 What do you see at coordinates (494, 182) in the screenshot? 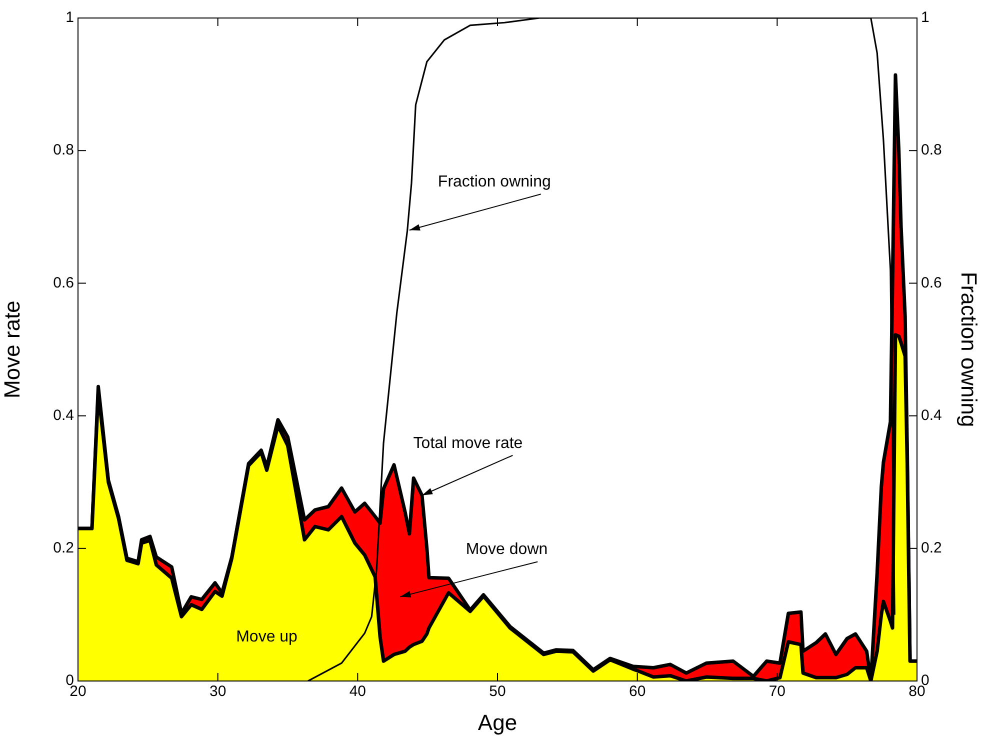
I see `annotation: Fraction owning` at bounding box center [494, 182].